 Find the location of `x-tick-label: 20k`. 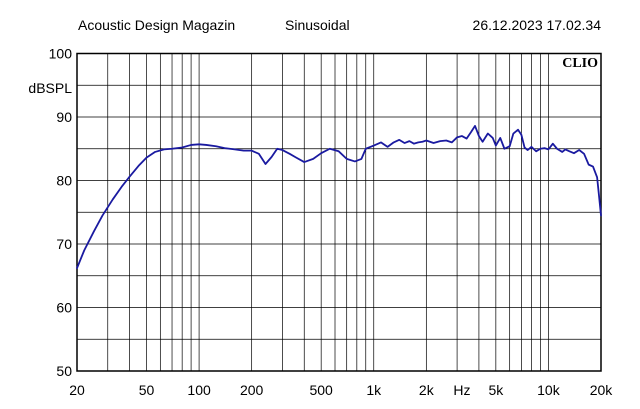

x-tick-label: 20k is located at coordinates (602, 390).